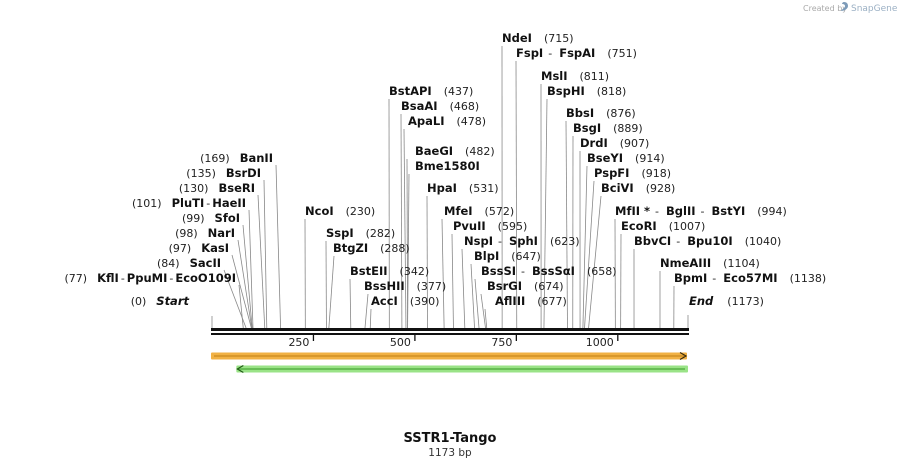 The width and height of the screenshot is (901, 468). I want to click on site-name: BaeGI, so click(434, 151).